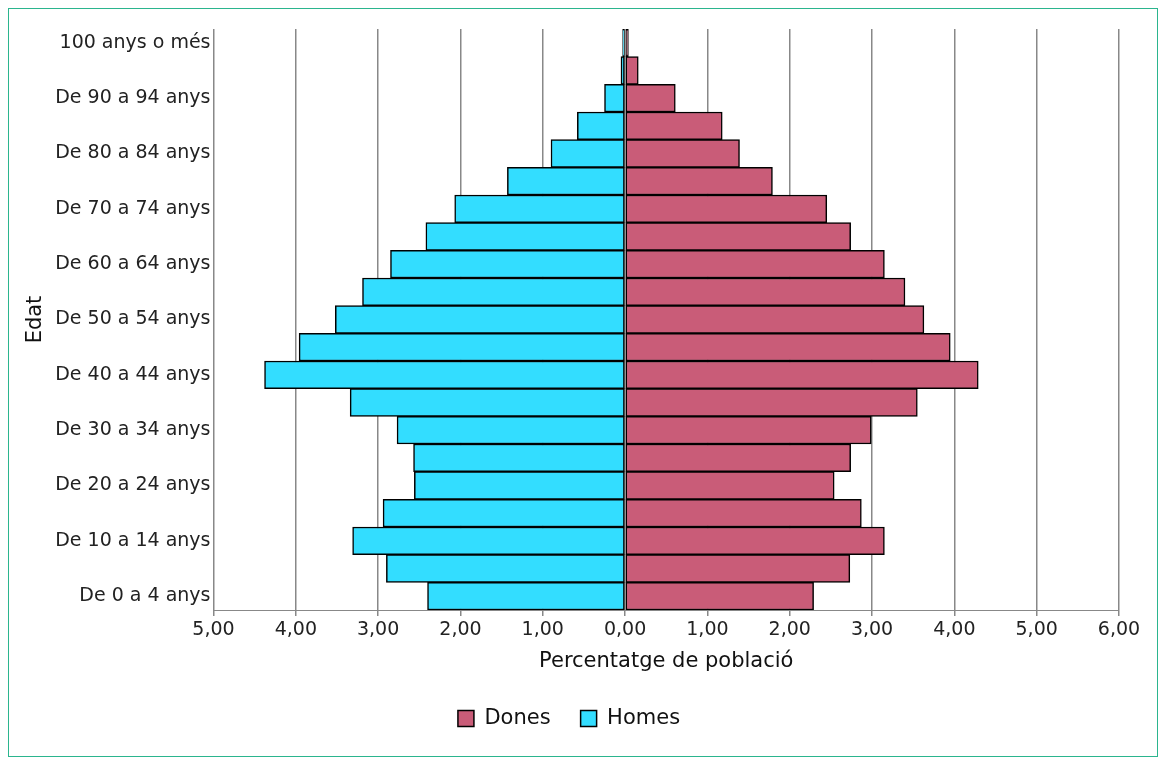 The width and height of the screenshot is (1170, 769). I want to click on legend-label: Dones, so click(517, 716).